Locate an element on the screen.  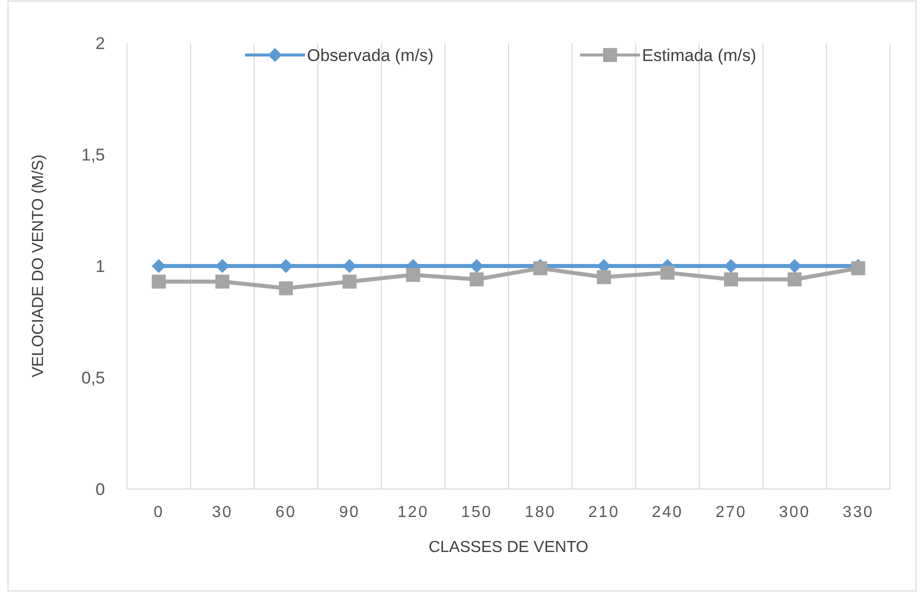
x-tick-label: 120 is located at coordinates (413, 512).